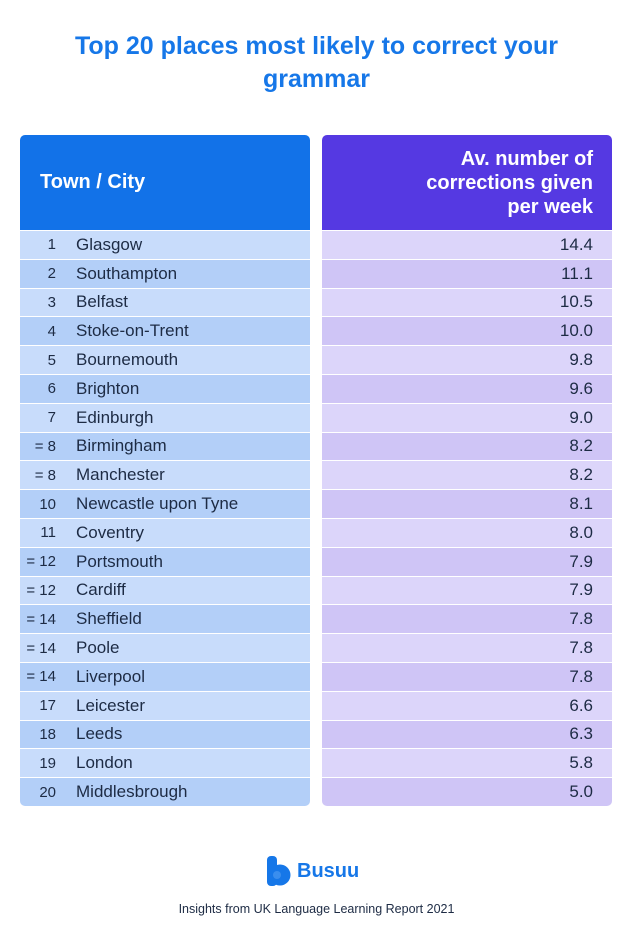 The width and height of the screenshot is (633, 939). I want to click on table-row: = 12 Cardiff, so click(165, 590).